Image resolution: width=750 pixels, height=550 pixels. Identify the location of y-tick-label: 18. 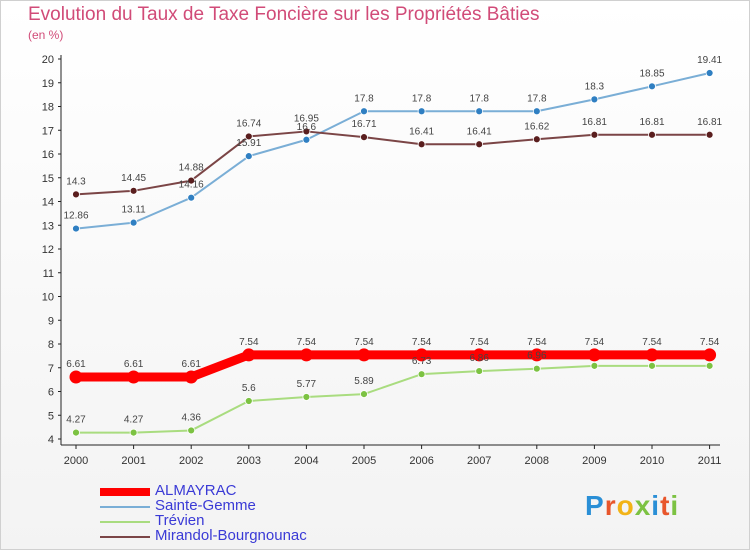
(48, 108).